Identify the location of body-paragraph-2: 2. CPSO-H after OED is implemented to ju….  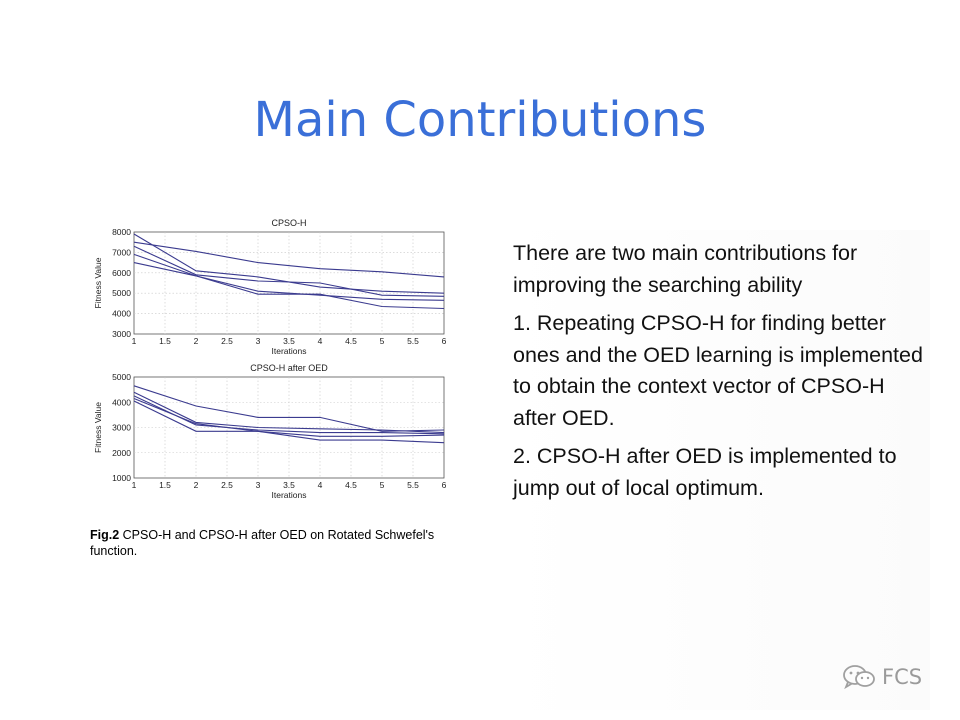
(705, 472).